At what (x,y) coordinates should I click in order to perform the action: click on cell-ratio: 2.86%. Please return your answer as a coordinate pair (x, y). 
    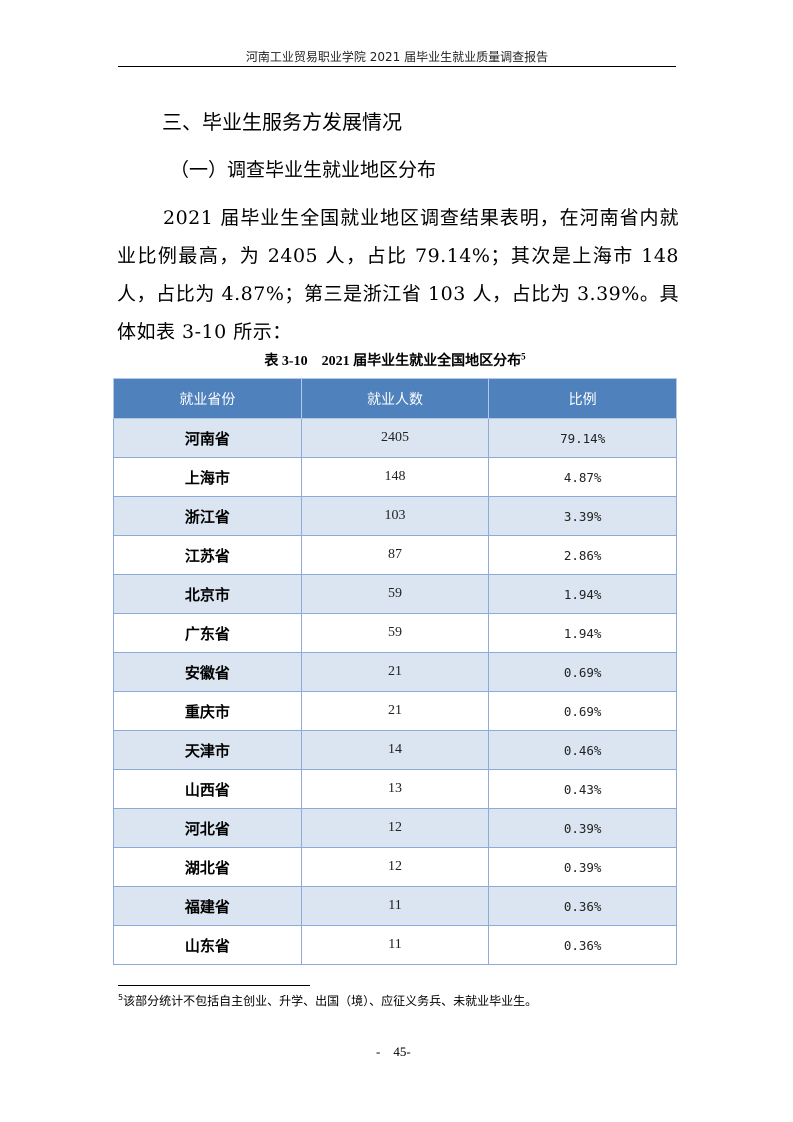
    Looking at the image, I should click on (582, 555).